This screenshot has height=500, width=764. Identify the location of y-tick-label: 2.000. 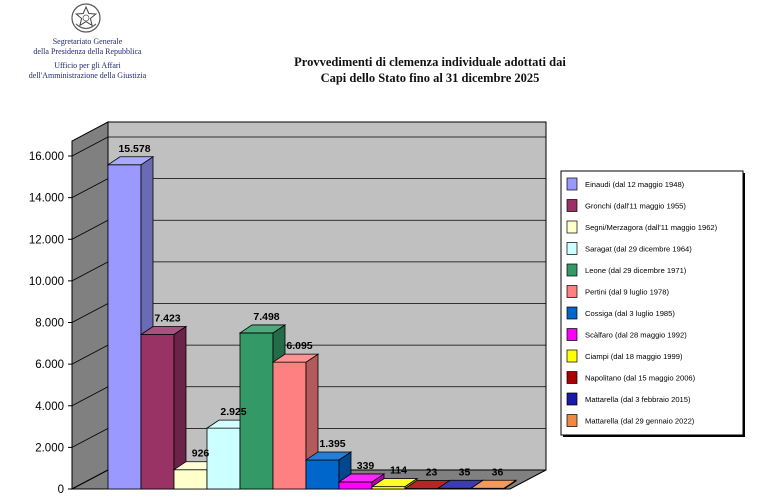
(49, 448).